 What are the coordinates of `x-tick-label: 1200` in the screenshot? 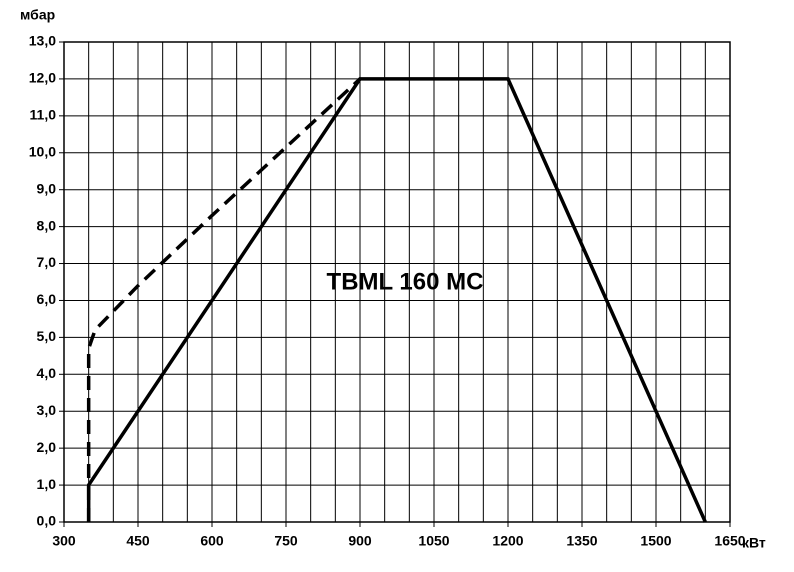 It's located at (507, 541).